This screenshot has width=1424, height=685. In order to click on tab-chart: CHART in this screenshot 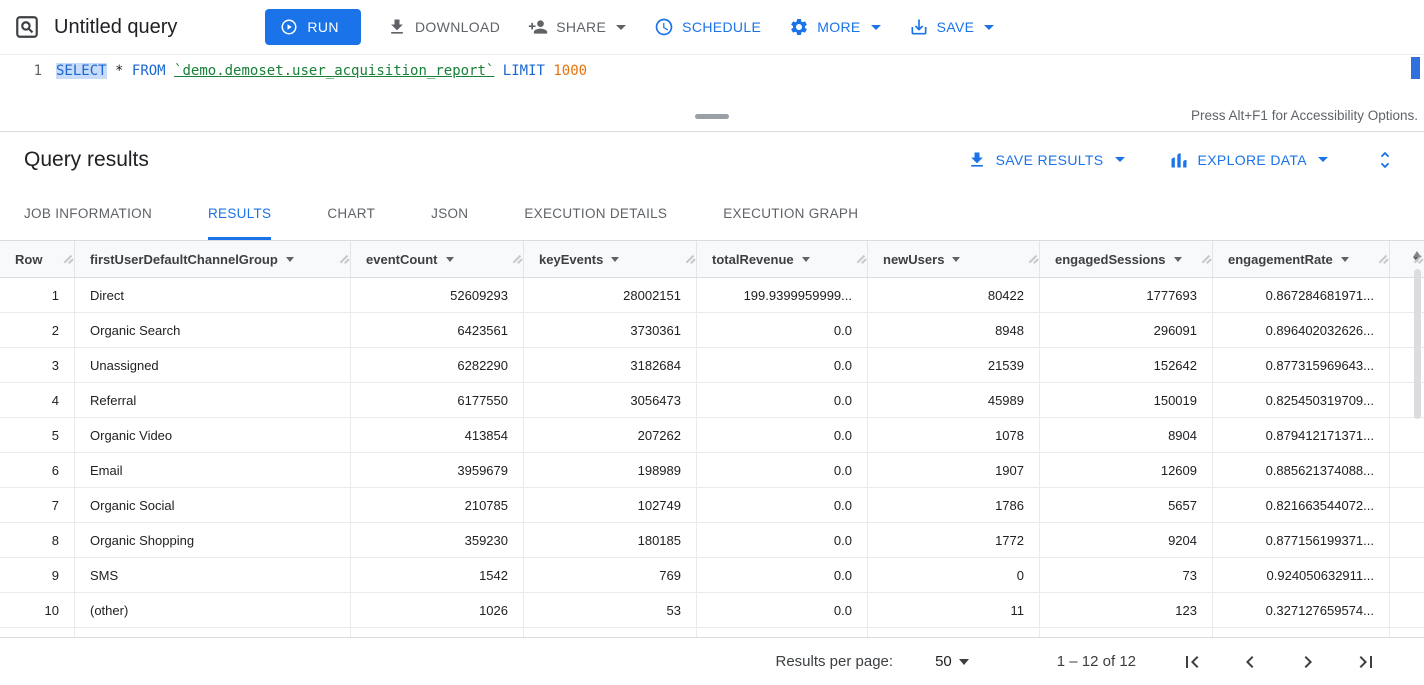, I will do `click(351, 213)`.